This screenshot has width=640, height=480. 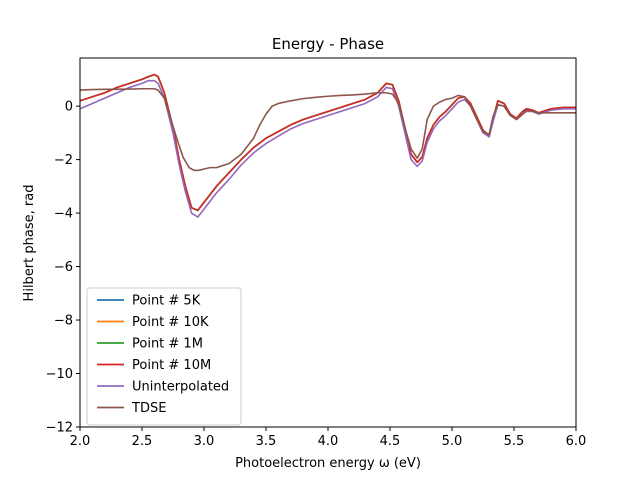 I want to click on y-axis: 0 −2 −4 −6 −8 −10 −12, so click(x=63, y=268).